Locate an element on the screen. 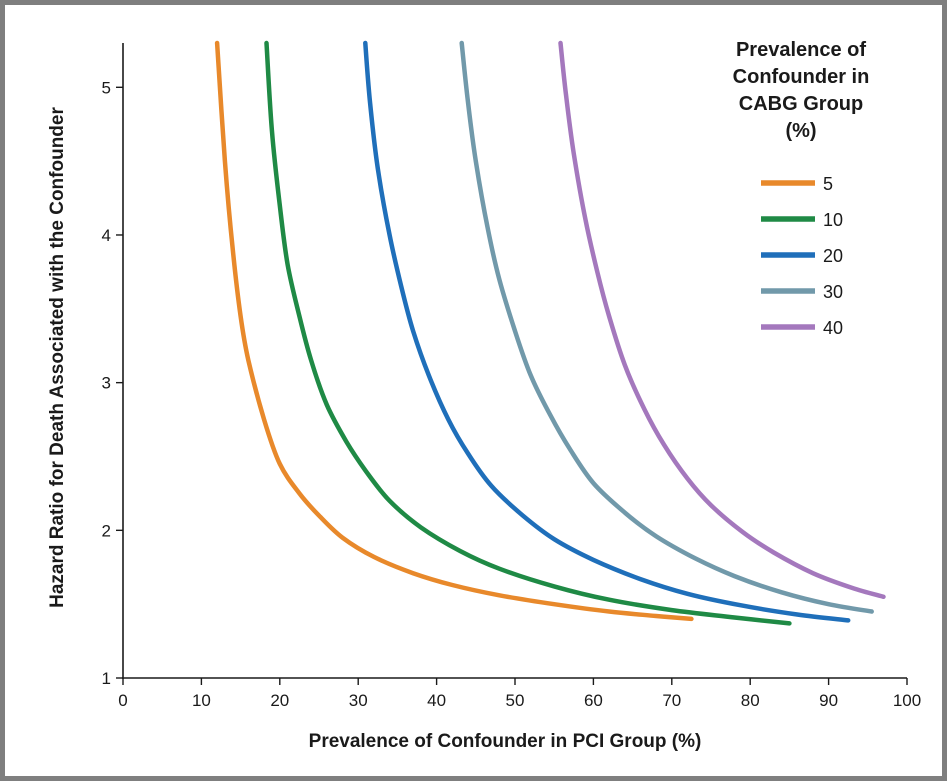  x-tick-label: 100 is located at coordinates (907, 700).